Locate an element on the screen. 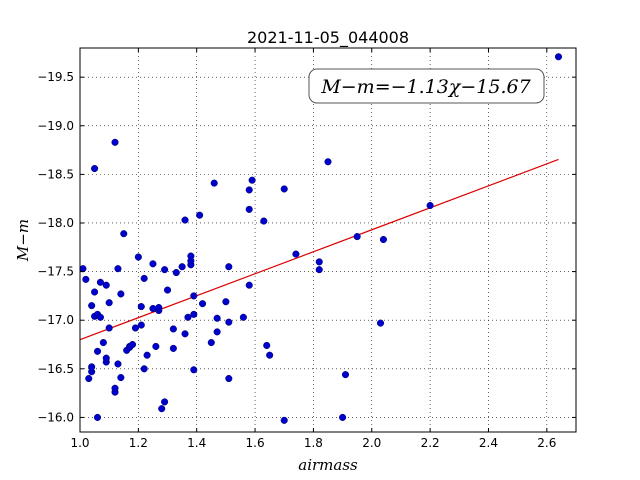 The height and width of the screenshot is (480, 640). y-tick-label: −19.5 is located at coordinates (55, 77).